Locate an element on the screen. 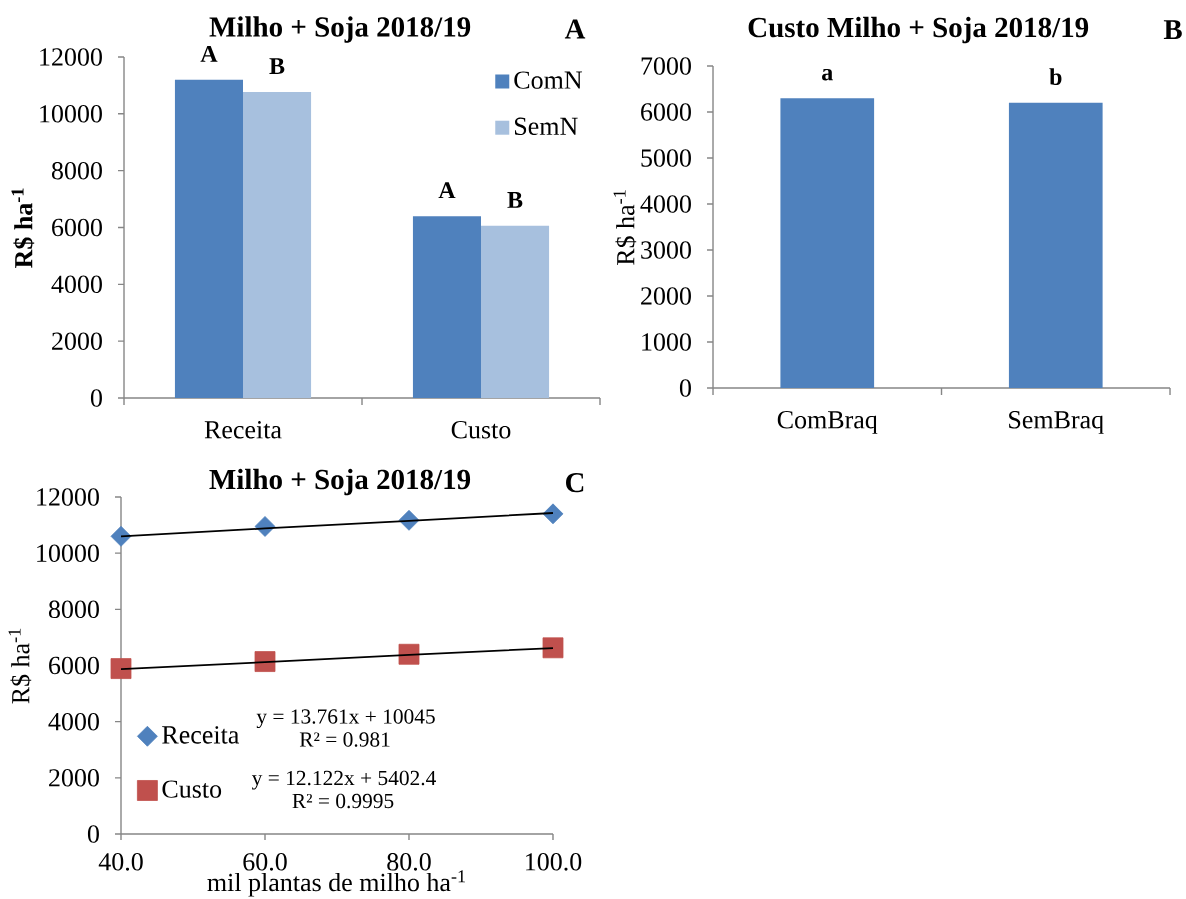  x-tick-label: 40.0 is located at coordinates (120, 862).